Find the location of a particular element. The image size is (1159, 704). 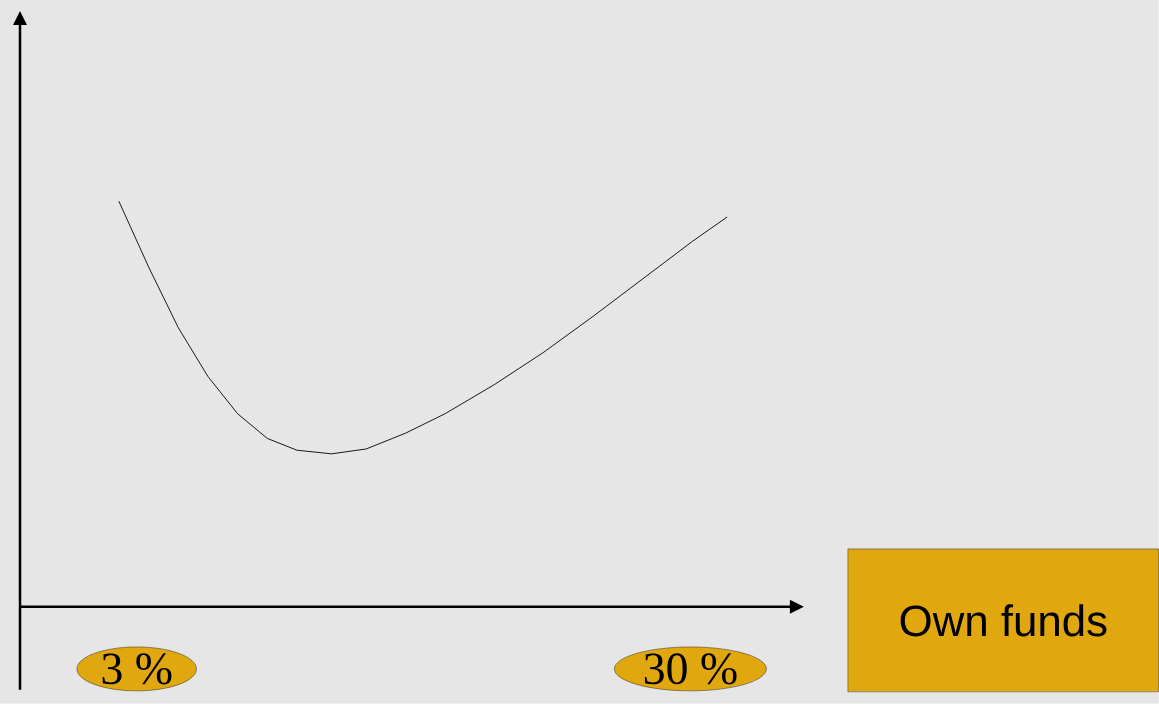

x-axis-title: Own funds is located at coordinates (1003, 620).